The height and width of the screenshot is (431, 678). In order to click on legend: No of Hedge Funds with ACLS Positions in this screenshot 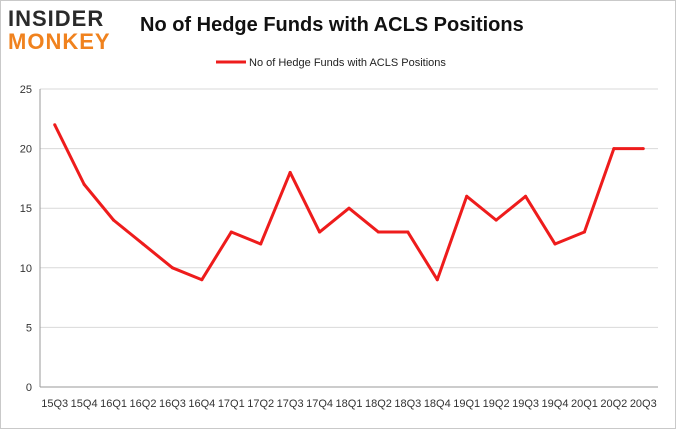, I will do `click(331, 63)`.